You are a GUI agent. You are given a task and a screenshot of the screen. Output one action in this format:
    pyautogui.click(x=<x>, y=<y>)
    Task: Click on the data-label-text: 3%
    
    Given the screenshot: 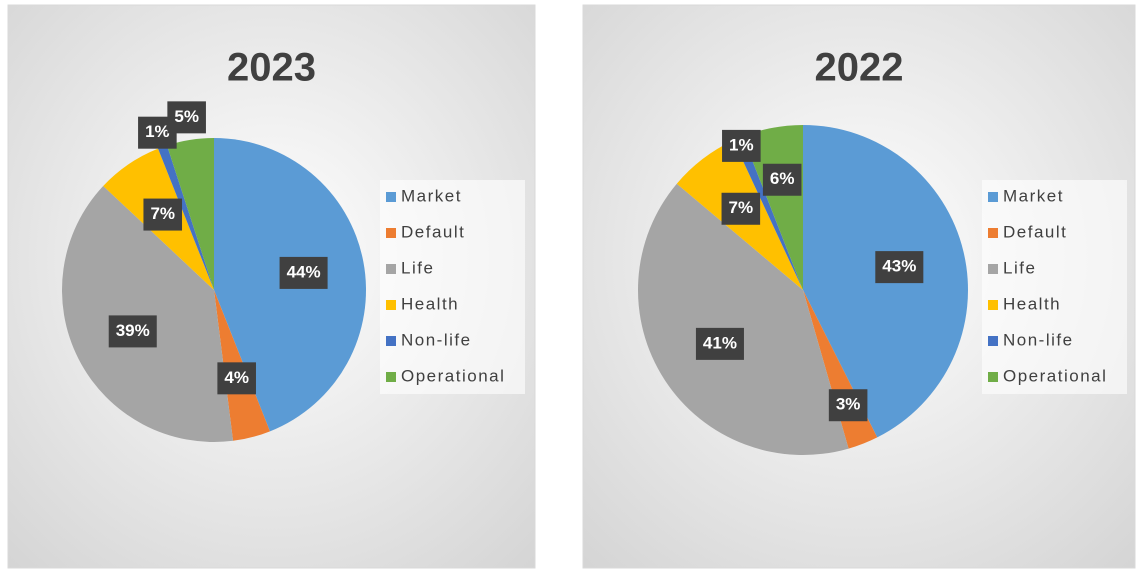 What is the action you would take?
    pyautogui.click(x=848, y=404)
    